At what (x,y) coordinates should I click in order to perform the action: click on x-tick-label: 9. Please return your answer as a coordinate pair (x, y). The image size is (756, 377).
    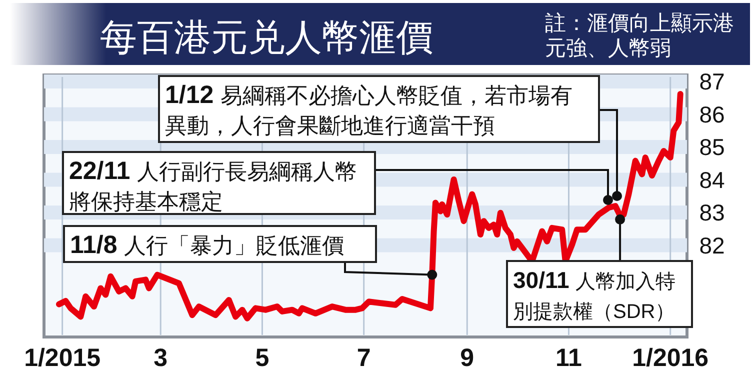
    Looking at the image, I should click on (467, 358).